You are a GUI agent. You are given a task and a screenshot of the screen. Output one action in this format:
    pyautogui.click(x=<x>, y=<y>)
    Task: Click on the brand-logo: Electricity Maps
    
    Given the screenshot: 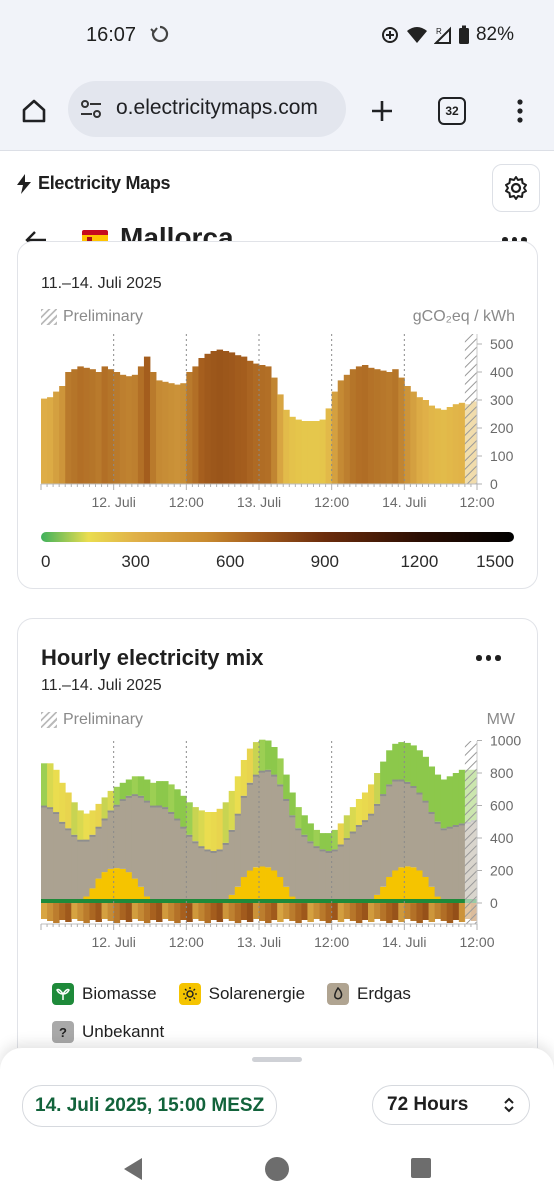 What is the action you would take?
    pyautogui.click(x=93, y=183)
    